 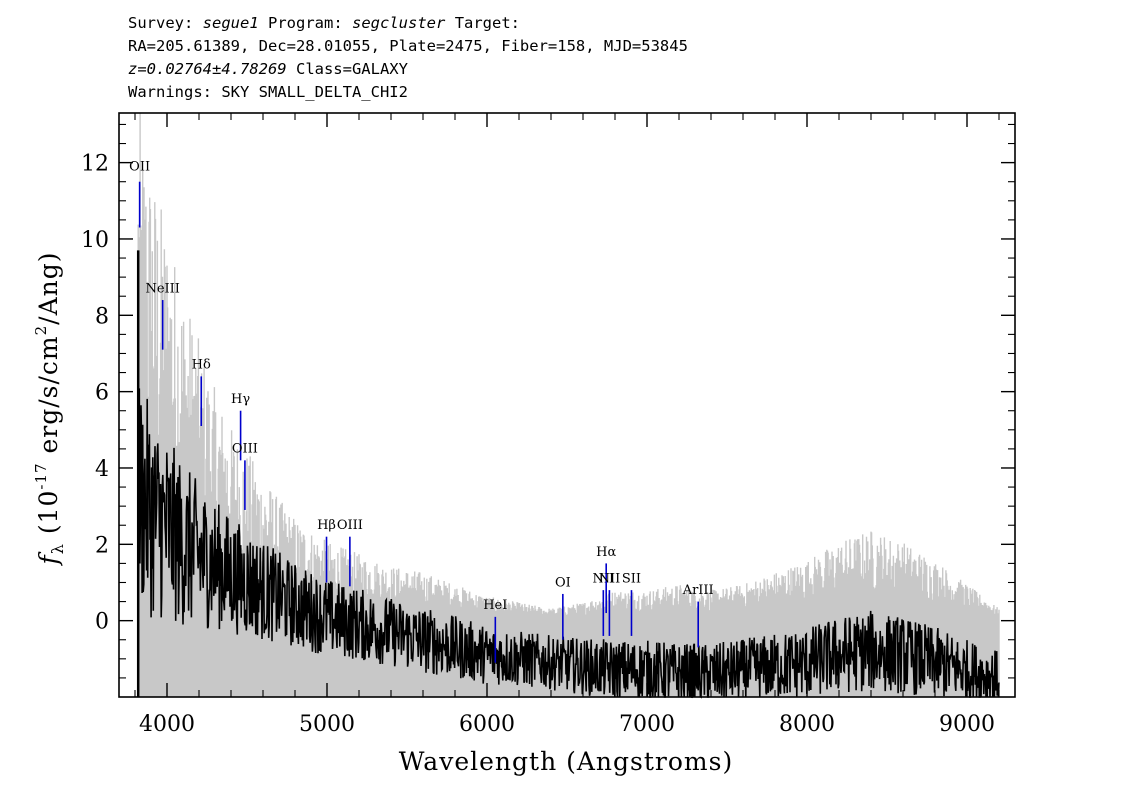 What do you see at coordinates (631, 578) in the screenshot?
I see `line-label-12: SII` at bounding box center [631, 578].